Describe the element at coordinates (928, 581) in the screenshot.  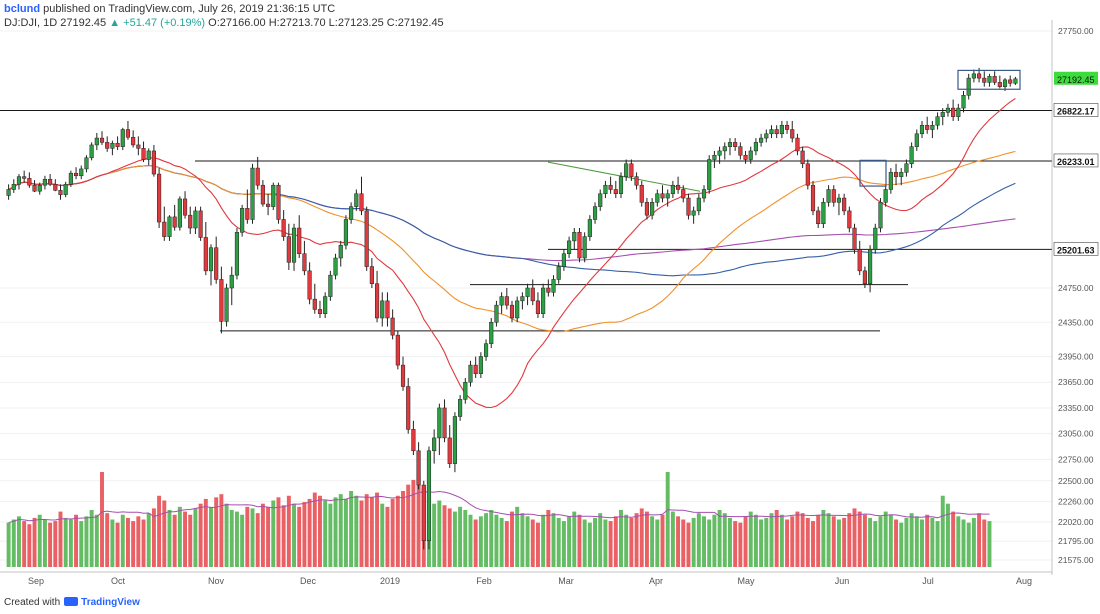
I see `x-tick-label: Jul` at that location.